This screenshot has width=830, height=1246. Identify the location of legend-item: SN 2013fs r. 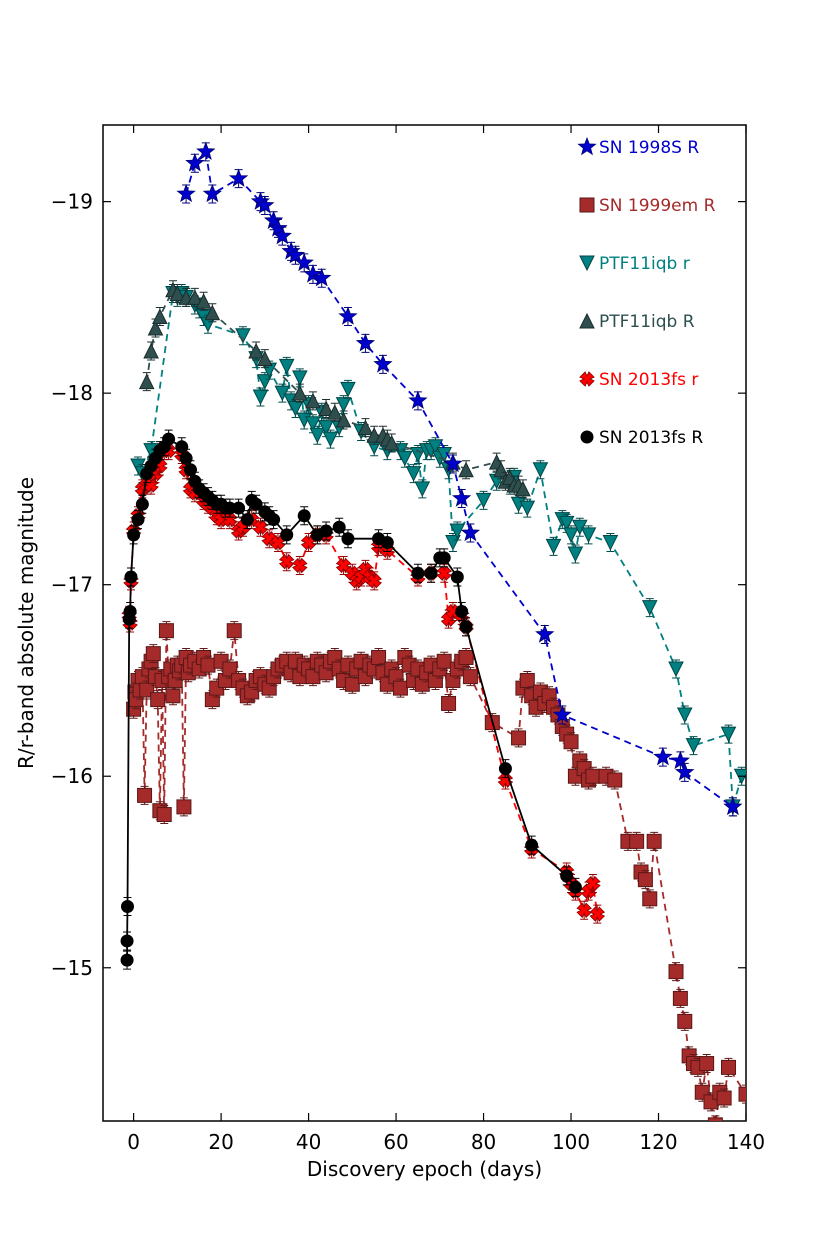
(638, 380).